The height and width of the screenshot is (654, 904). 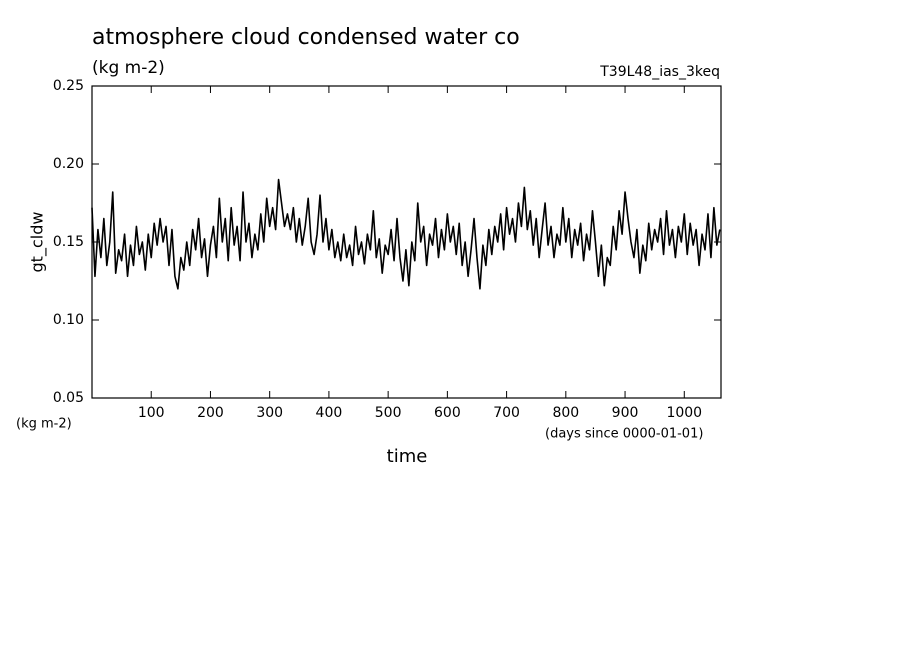 What do you see at coordinates (128, 68) in the screenshot?
I see `chart-subtitle: (kg m-2)` at bounding box center [128, 68].